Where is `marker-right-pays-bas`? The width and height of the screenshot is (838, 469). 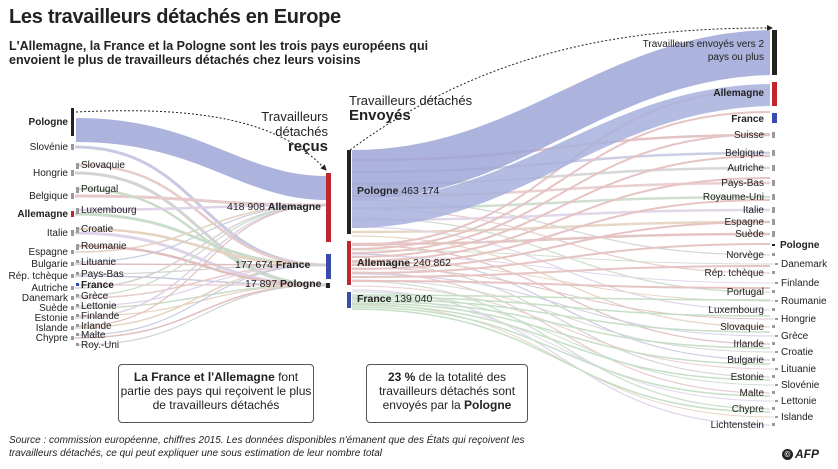
marker-right-pays-bas is located at coordinates (773, 183).